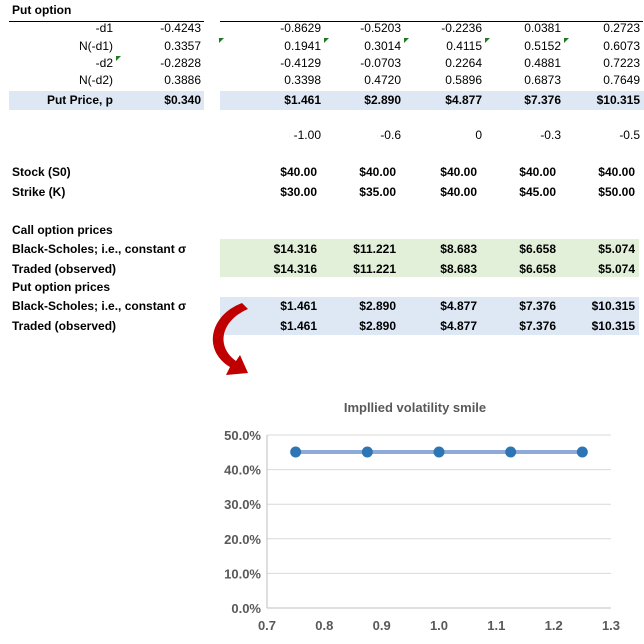 This screenshot has width=644, height=644. Describe the element at coordinates (439, 625) in the screenshot. I see `x-tick-label: 1.0` at that location.